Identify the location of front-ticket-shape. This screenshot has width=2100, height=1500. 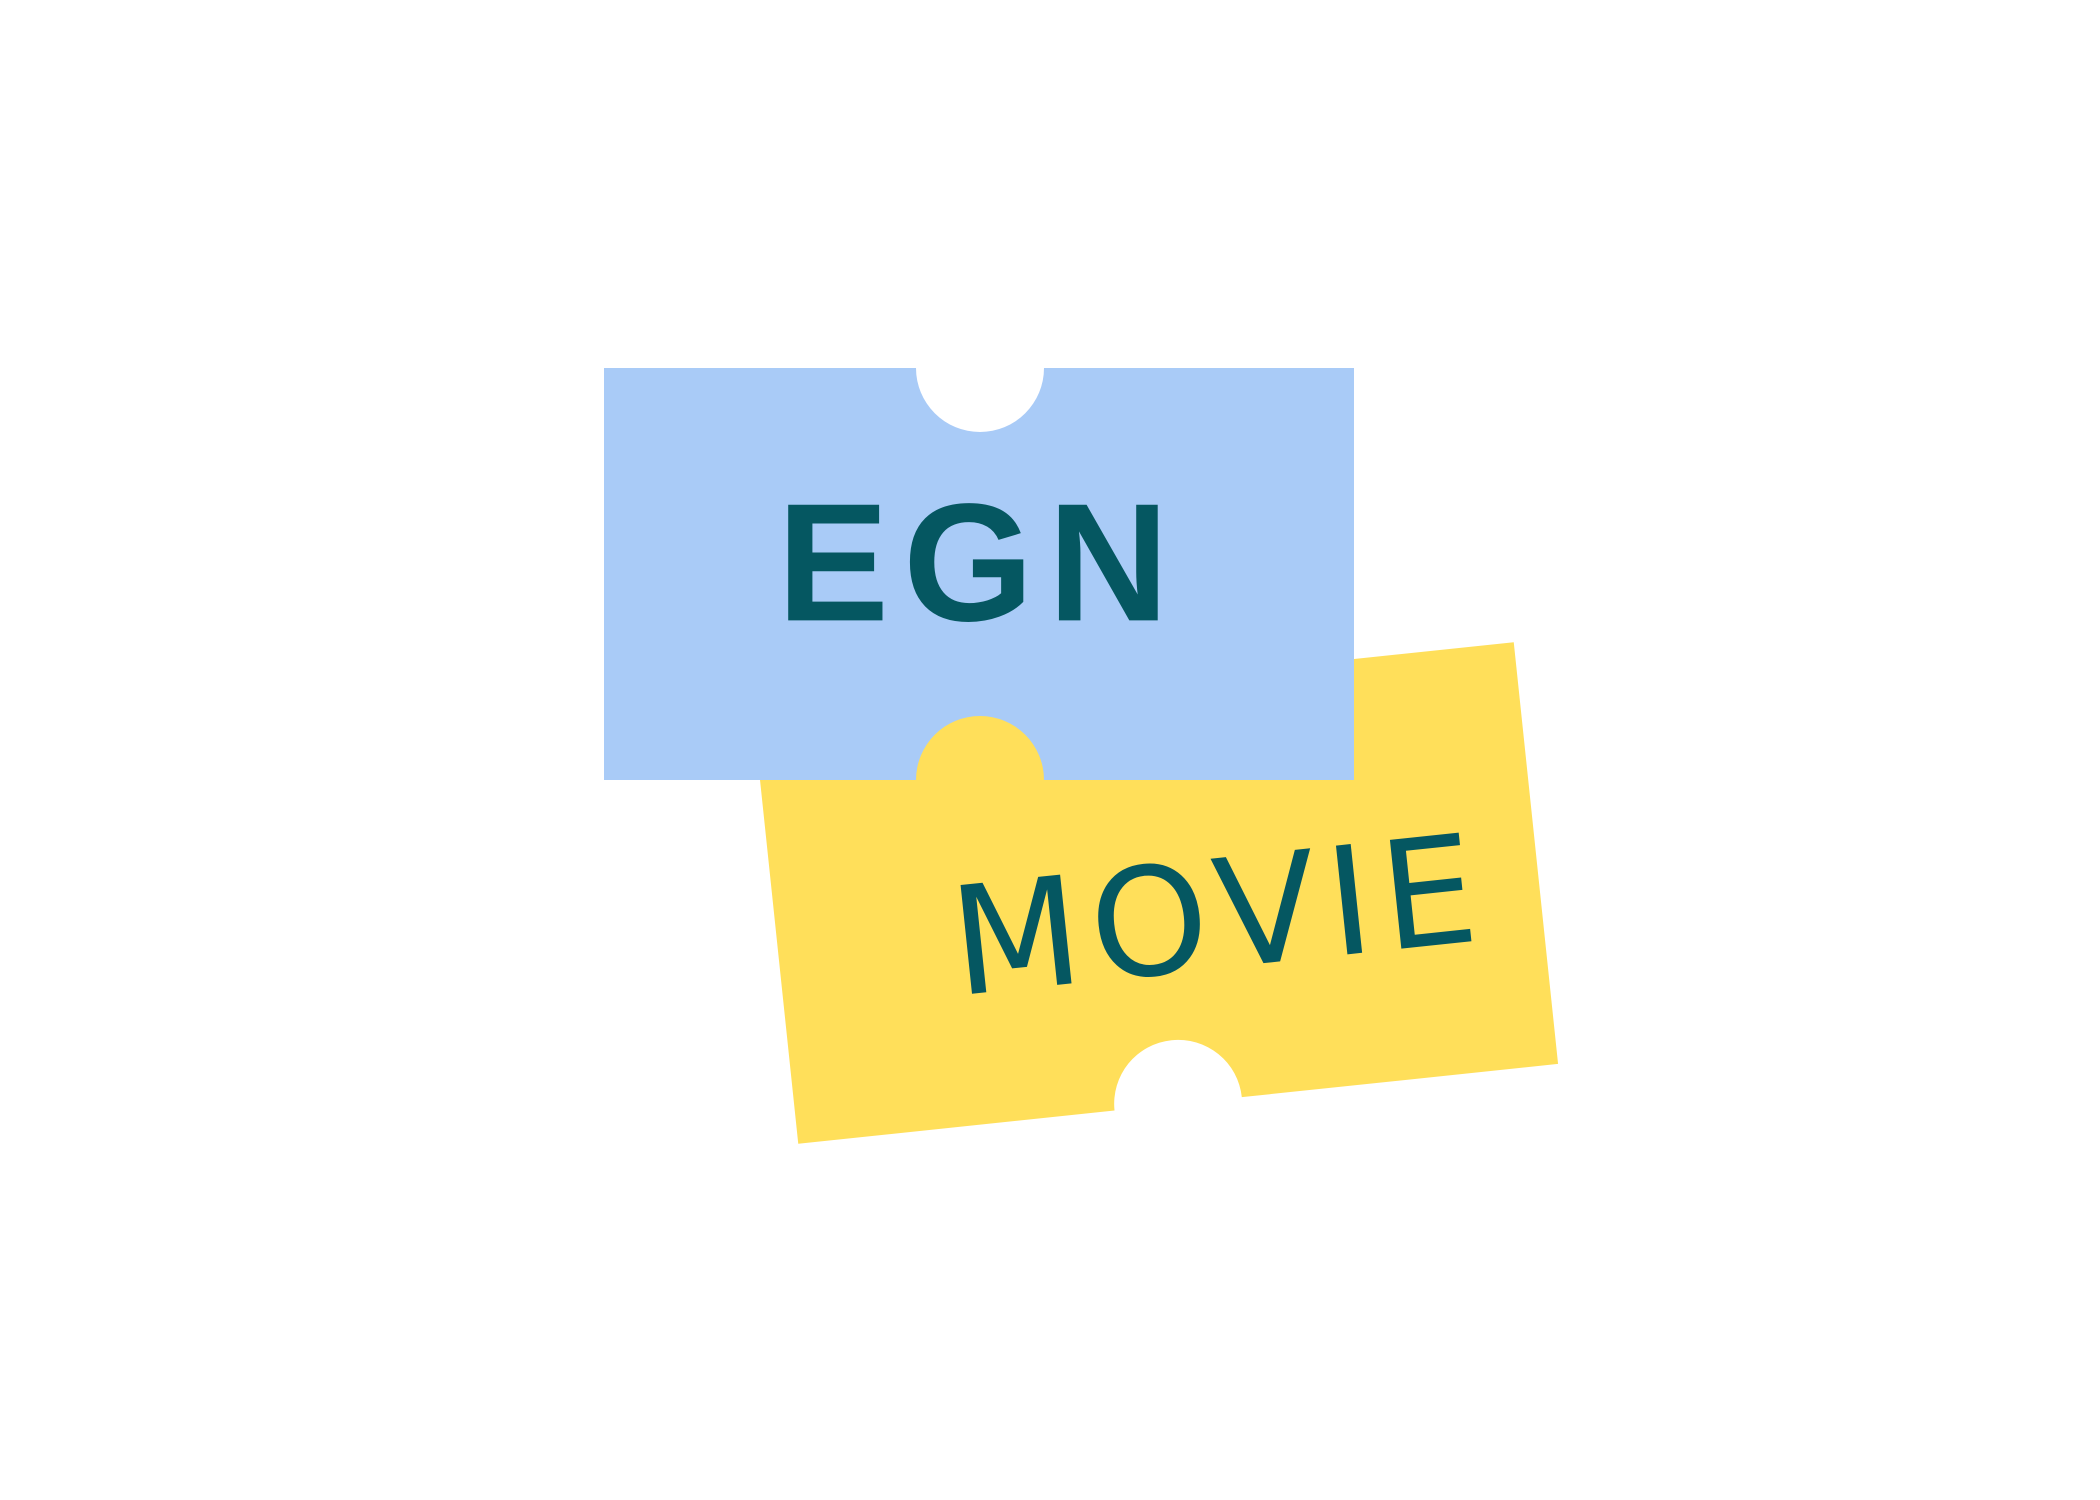
(979, 574).